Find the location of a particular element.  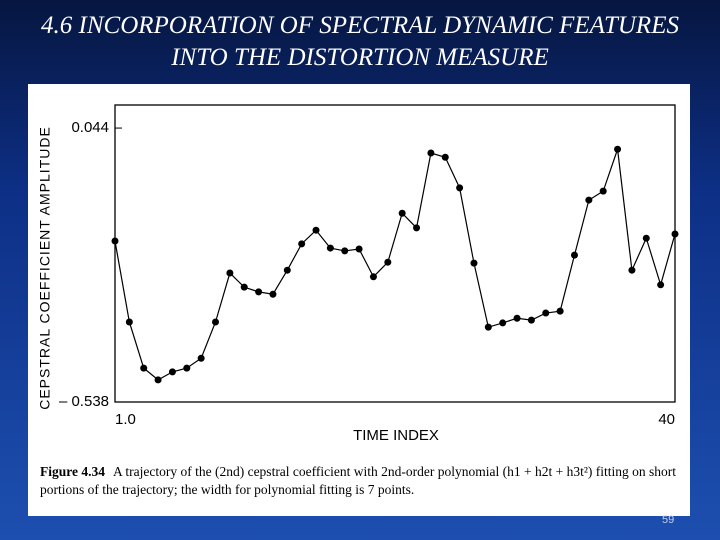

page-number: 59 is located at coordinates (668, 520).